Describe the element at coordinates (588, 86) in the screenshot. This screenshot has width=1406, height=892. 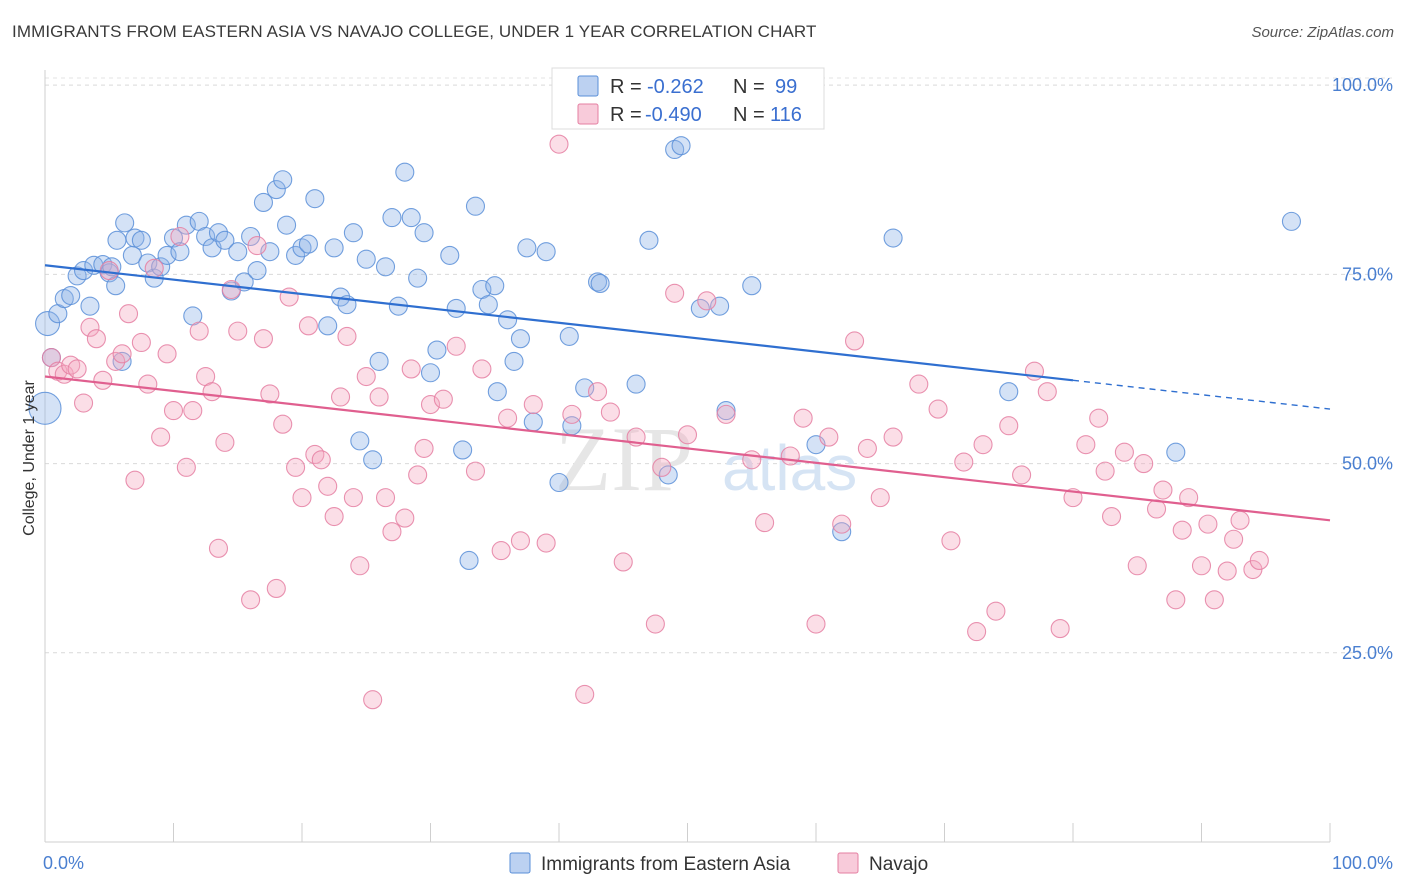
I see `legend-swatch-eastern-asia` at that location.